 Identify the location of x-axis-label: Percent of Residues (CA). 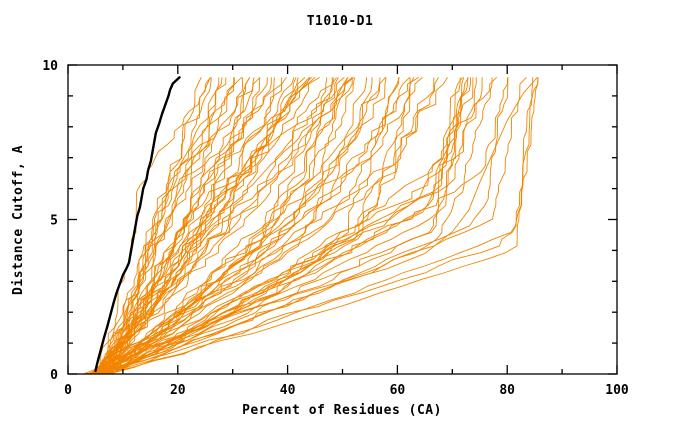
(342, 410).